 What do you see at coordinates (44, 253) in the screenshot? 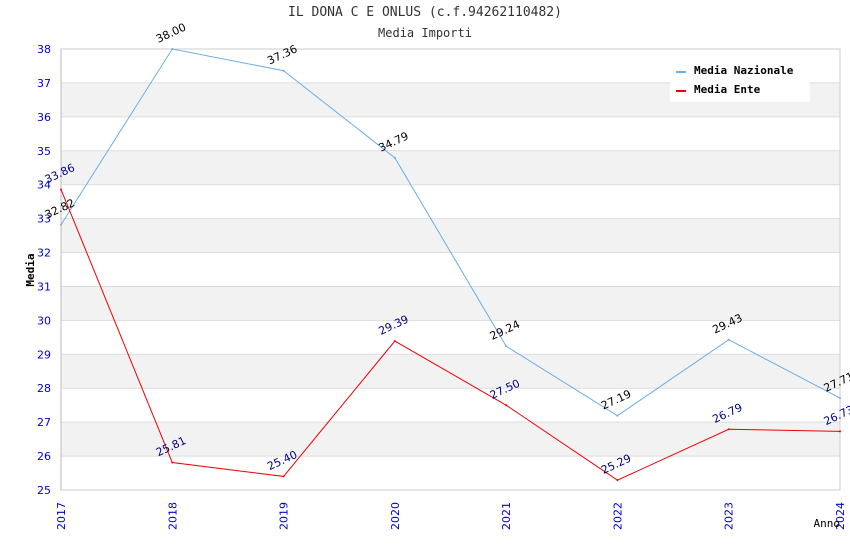
I see `y-tick-label: 32` at bounding box center [44, 253].